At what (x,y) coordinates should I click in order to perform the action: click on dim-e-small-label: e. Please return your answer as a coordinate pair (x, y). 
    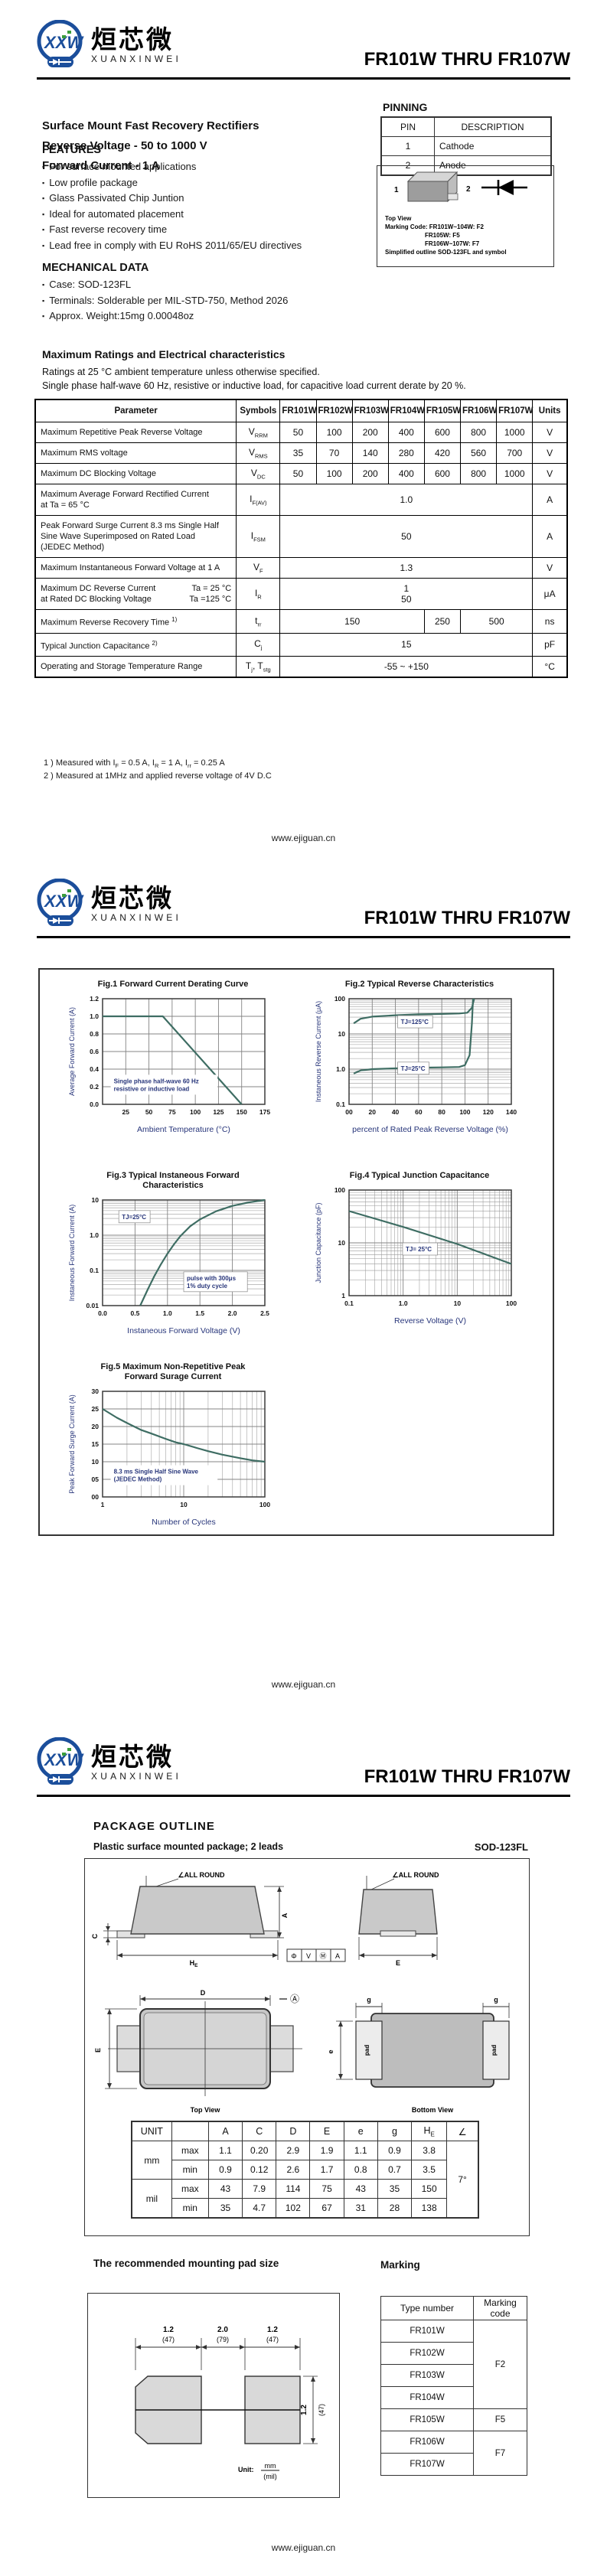
    Looking at the image, I should click on (331, 2051).